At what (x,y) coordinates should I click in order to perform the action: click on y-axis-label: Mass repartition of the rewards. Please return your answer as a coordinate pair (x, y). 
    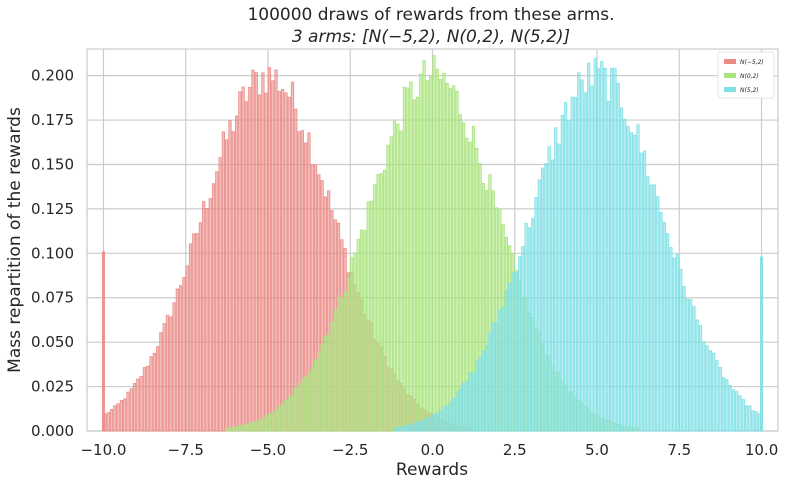
    Looking at the image, I should click on (15, 240).